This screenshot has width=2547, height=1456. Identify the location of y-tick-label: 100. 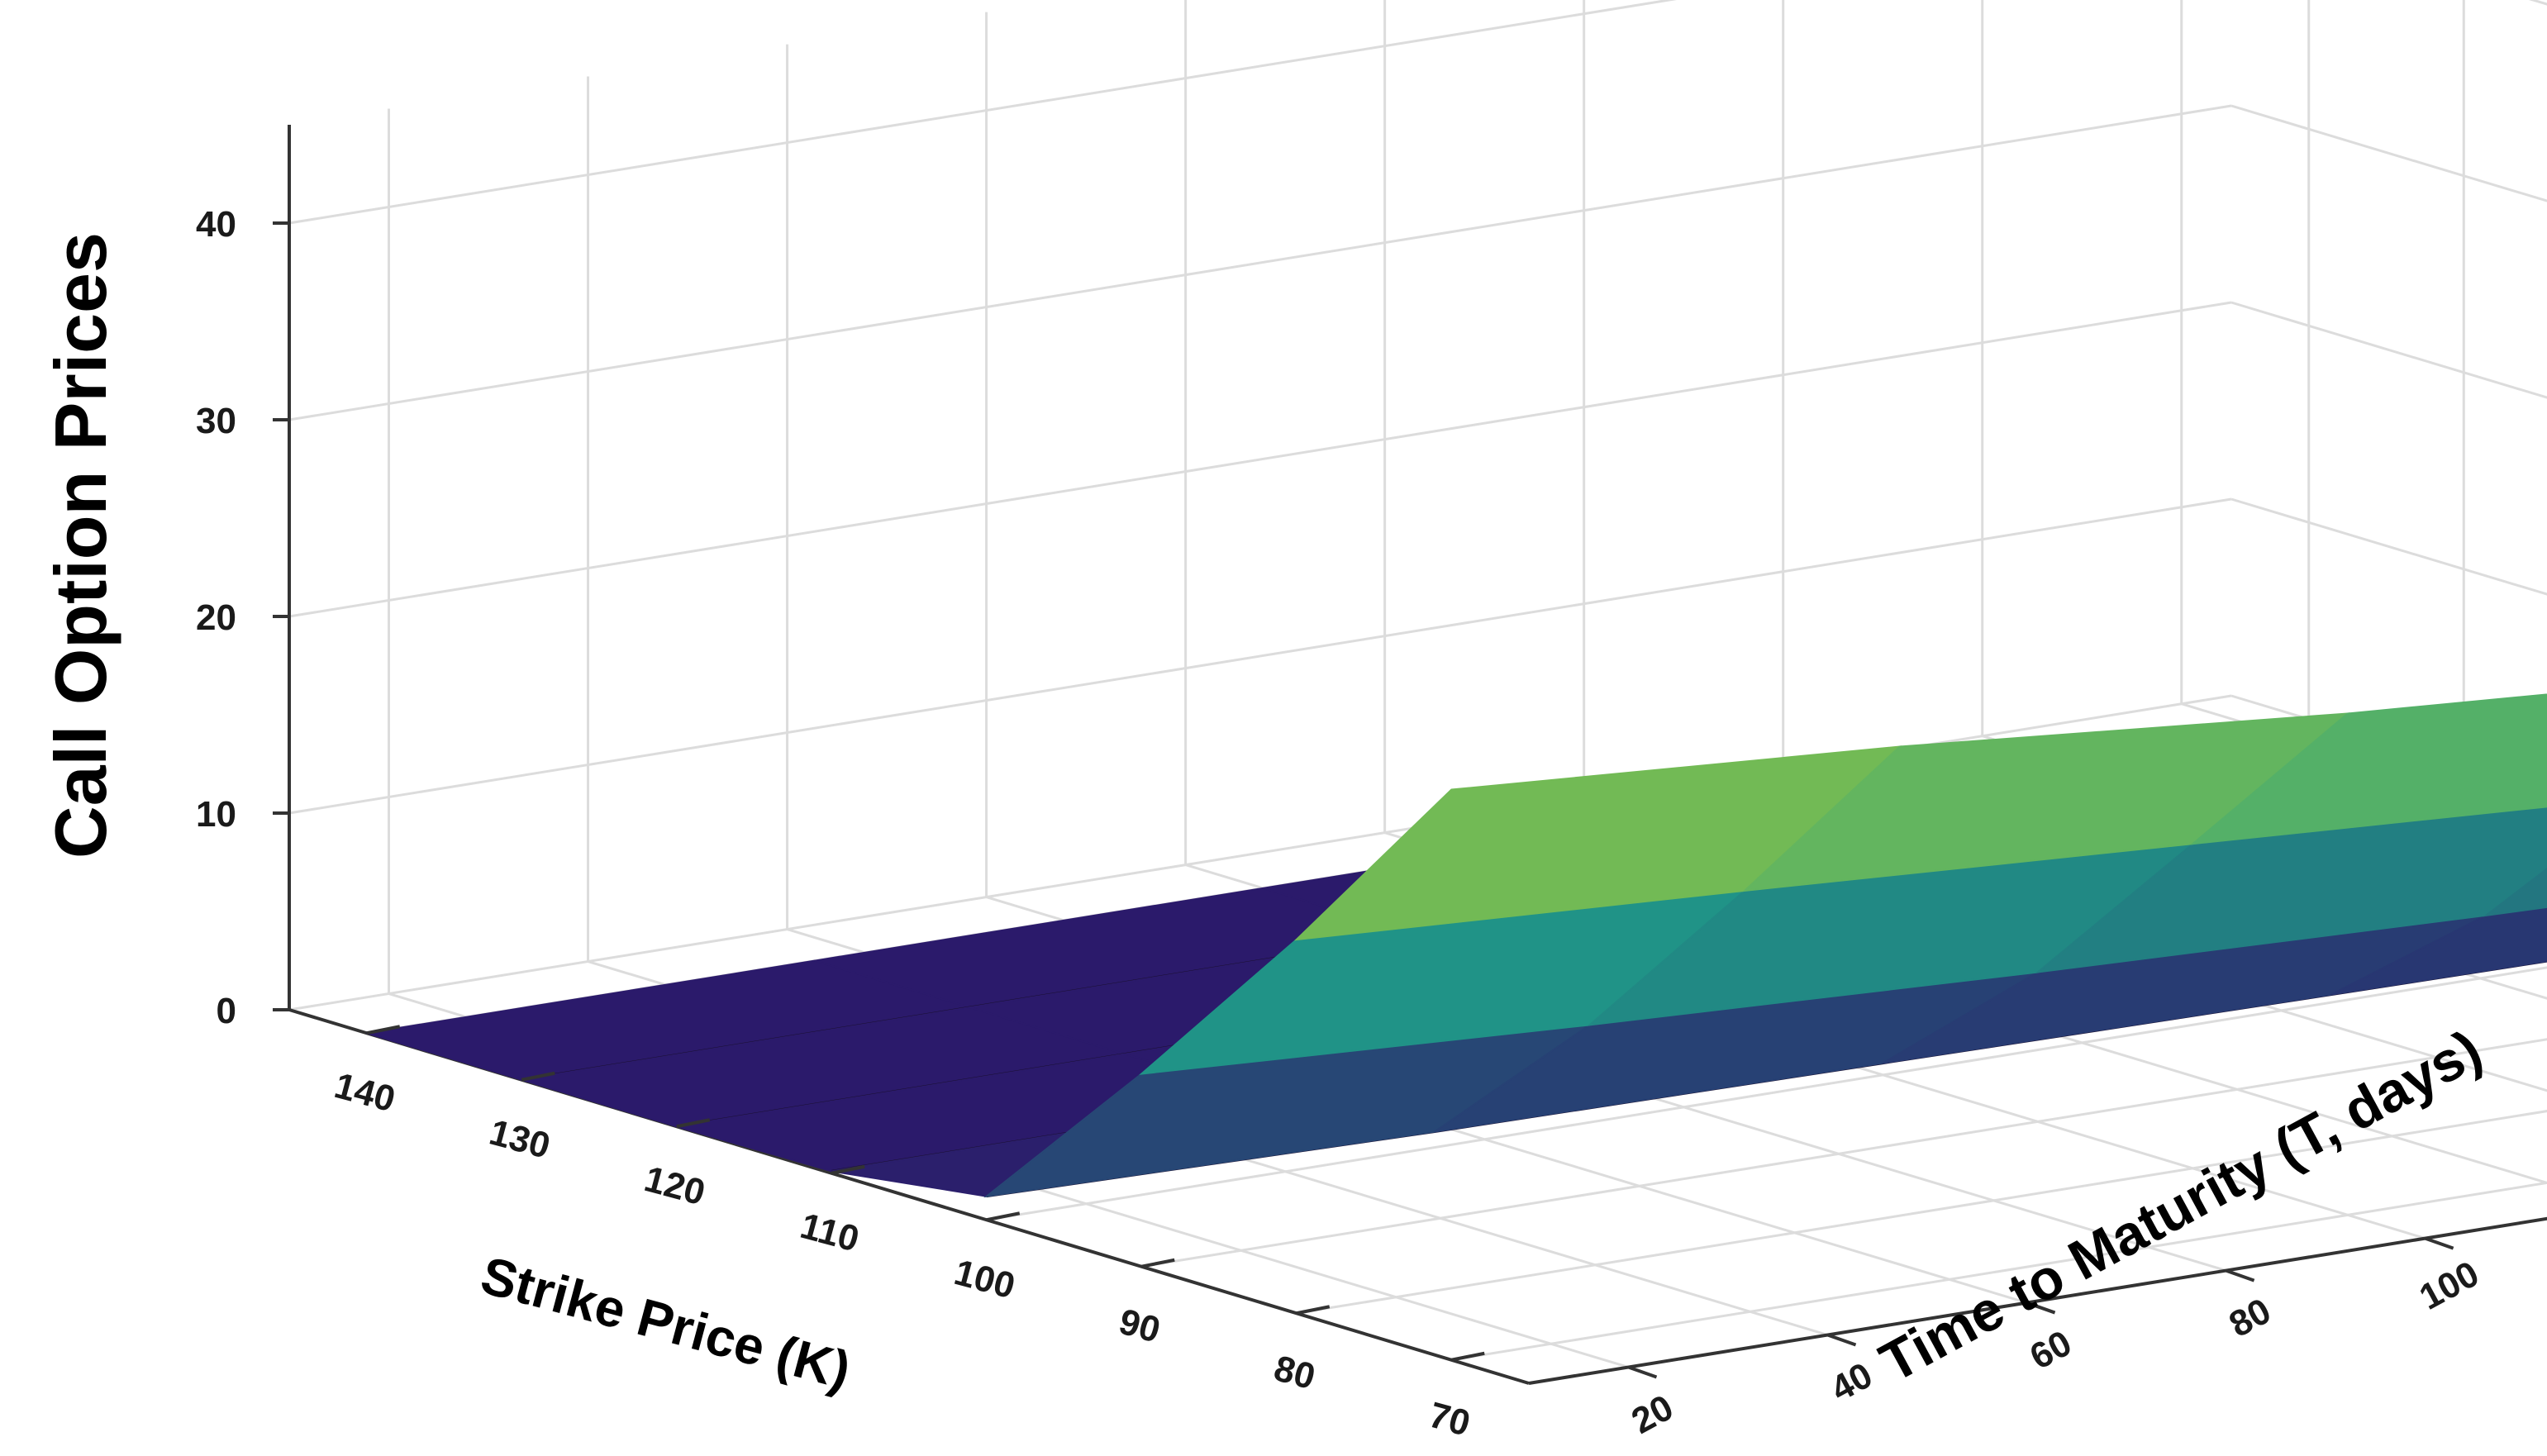
(2449, 1286).